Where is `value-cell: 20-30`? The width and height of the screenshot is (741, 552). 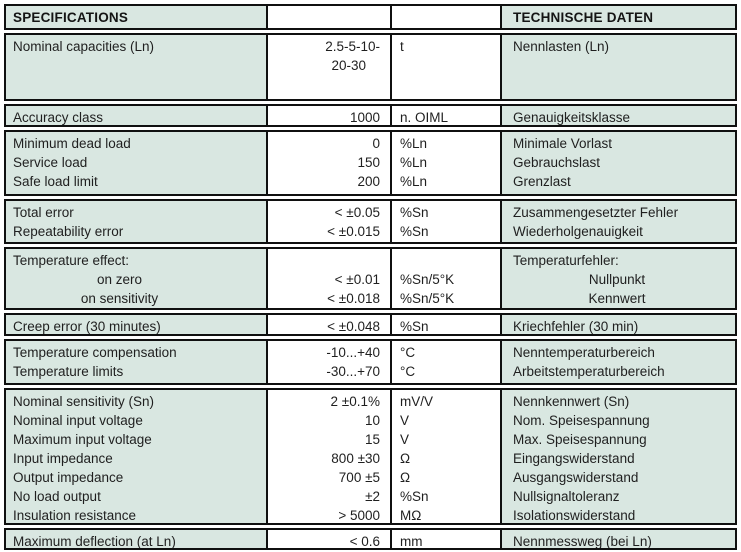 value-cell: 20-30 is located at coordinates (348, 65).